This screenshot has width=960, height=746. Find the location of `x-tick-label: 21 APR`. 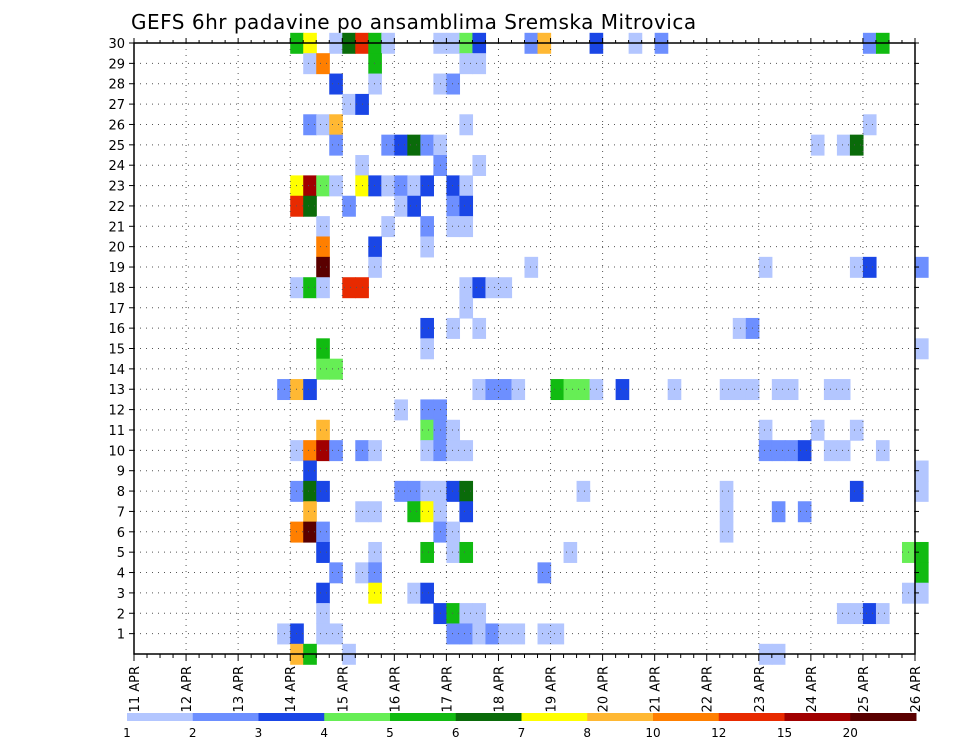

x-tick-label: 21 APR is located at coordinates (656, 689).